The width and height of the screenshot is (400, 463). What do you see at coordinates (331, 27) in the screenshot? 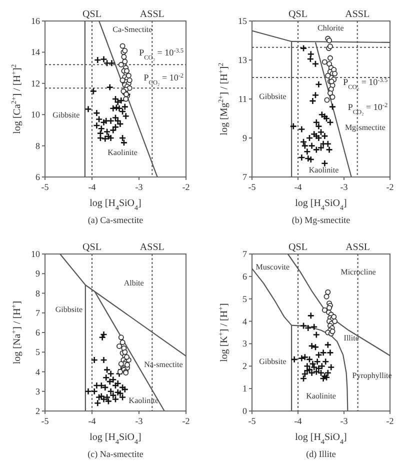
I see `annotation: Chlorite` at bounding box center [331, 27].